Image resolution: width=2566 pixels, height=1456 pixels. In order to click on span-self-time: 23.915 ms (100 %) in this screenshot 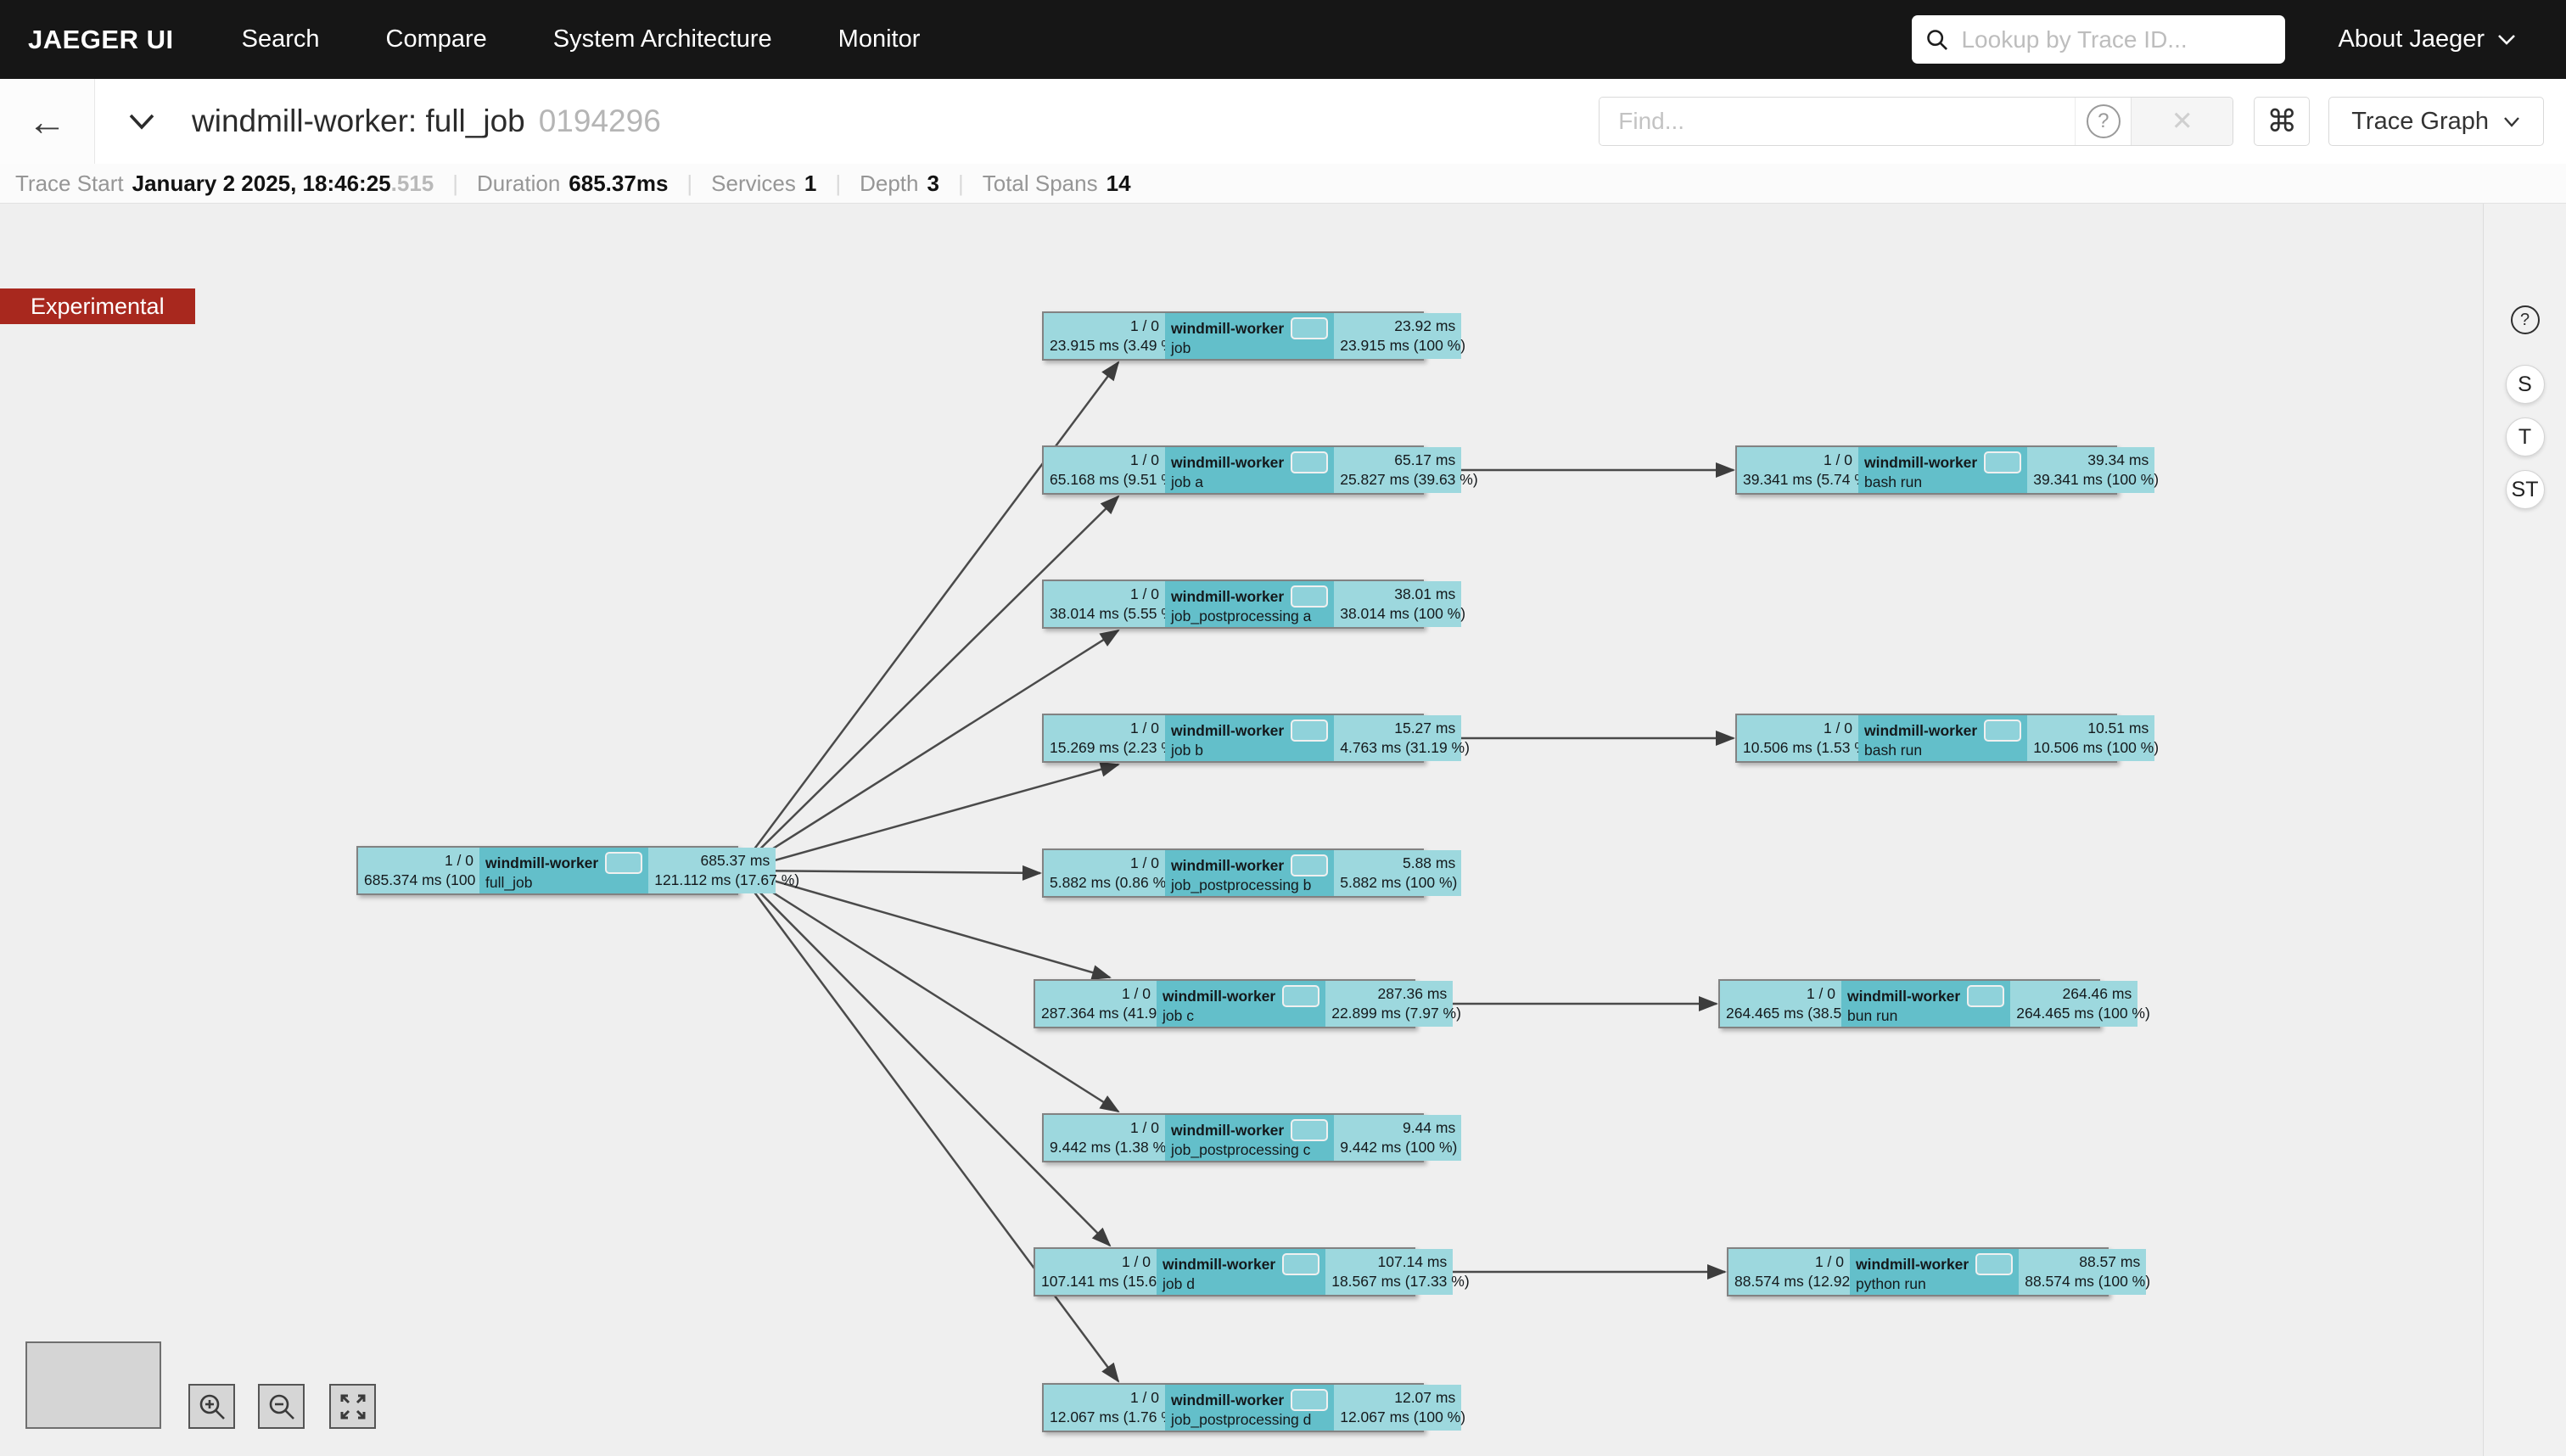, I will do `click(1403, 345)`.